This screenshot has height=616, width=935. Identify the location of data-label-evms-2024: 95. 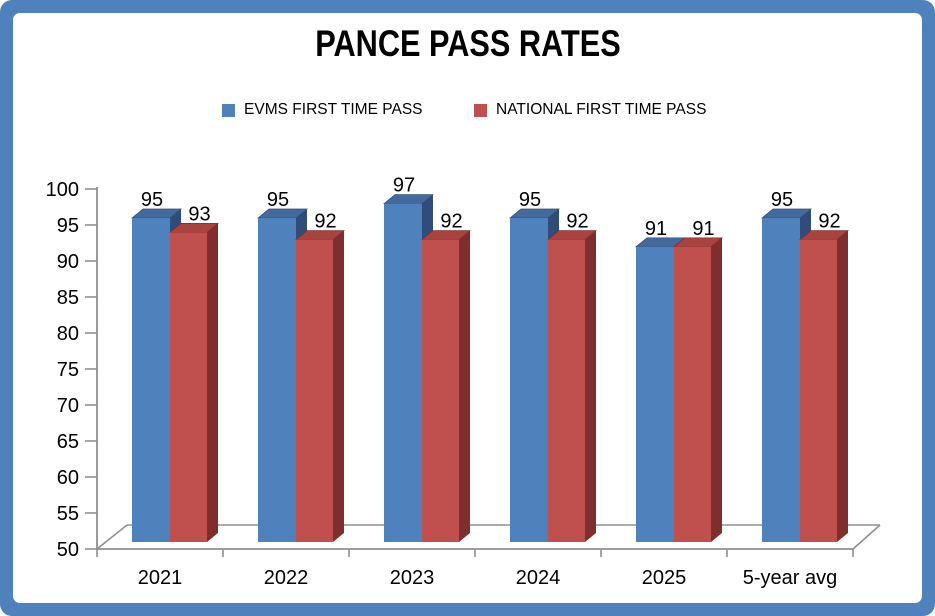
(530, 200).